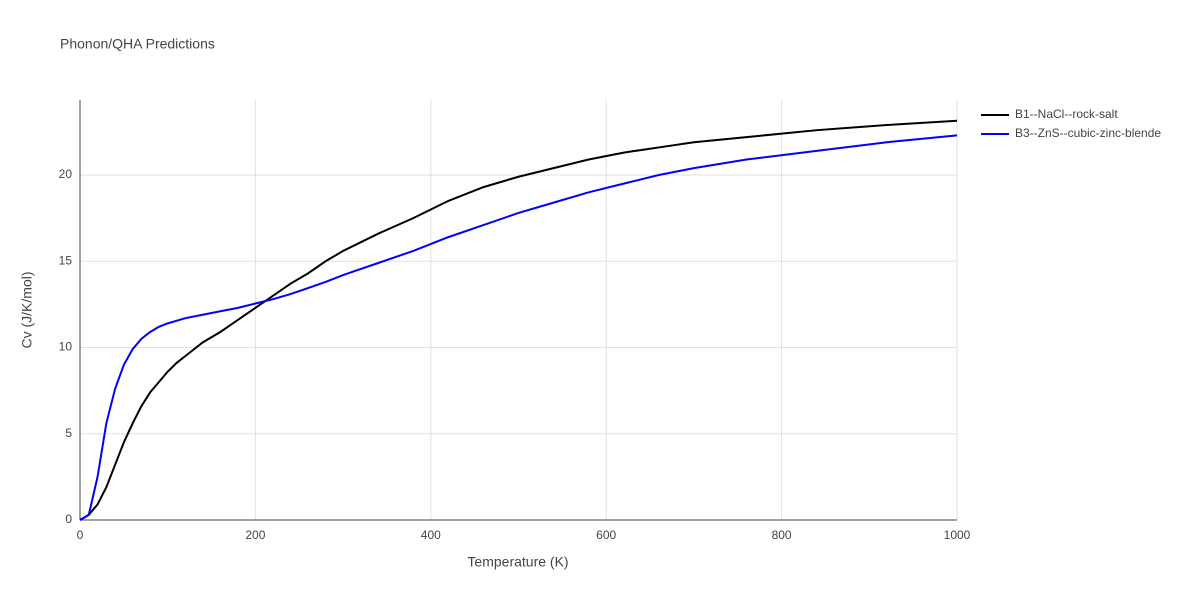 The height and width of the screenshot is (600, 1200). Describe the element at coordinates (80, 535) in the screenshot. I see `x-tick-label: 0` at that location.